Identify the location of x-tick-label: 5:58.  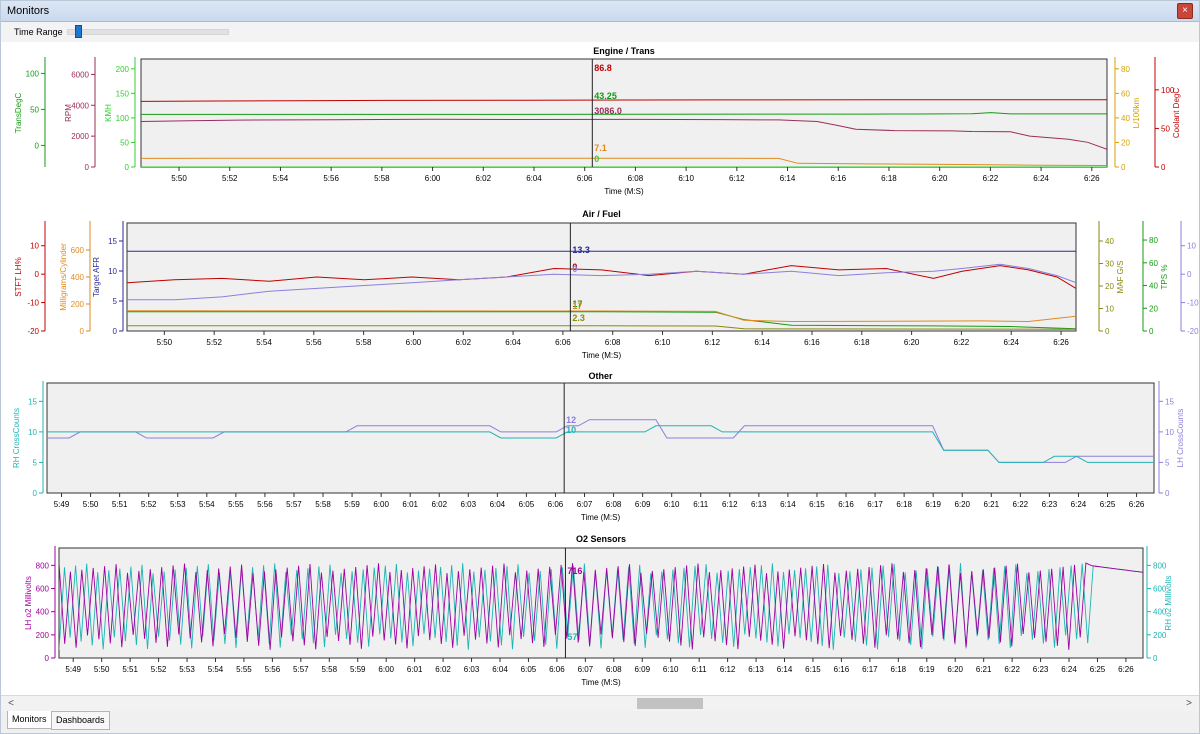
(382, 178).